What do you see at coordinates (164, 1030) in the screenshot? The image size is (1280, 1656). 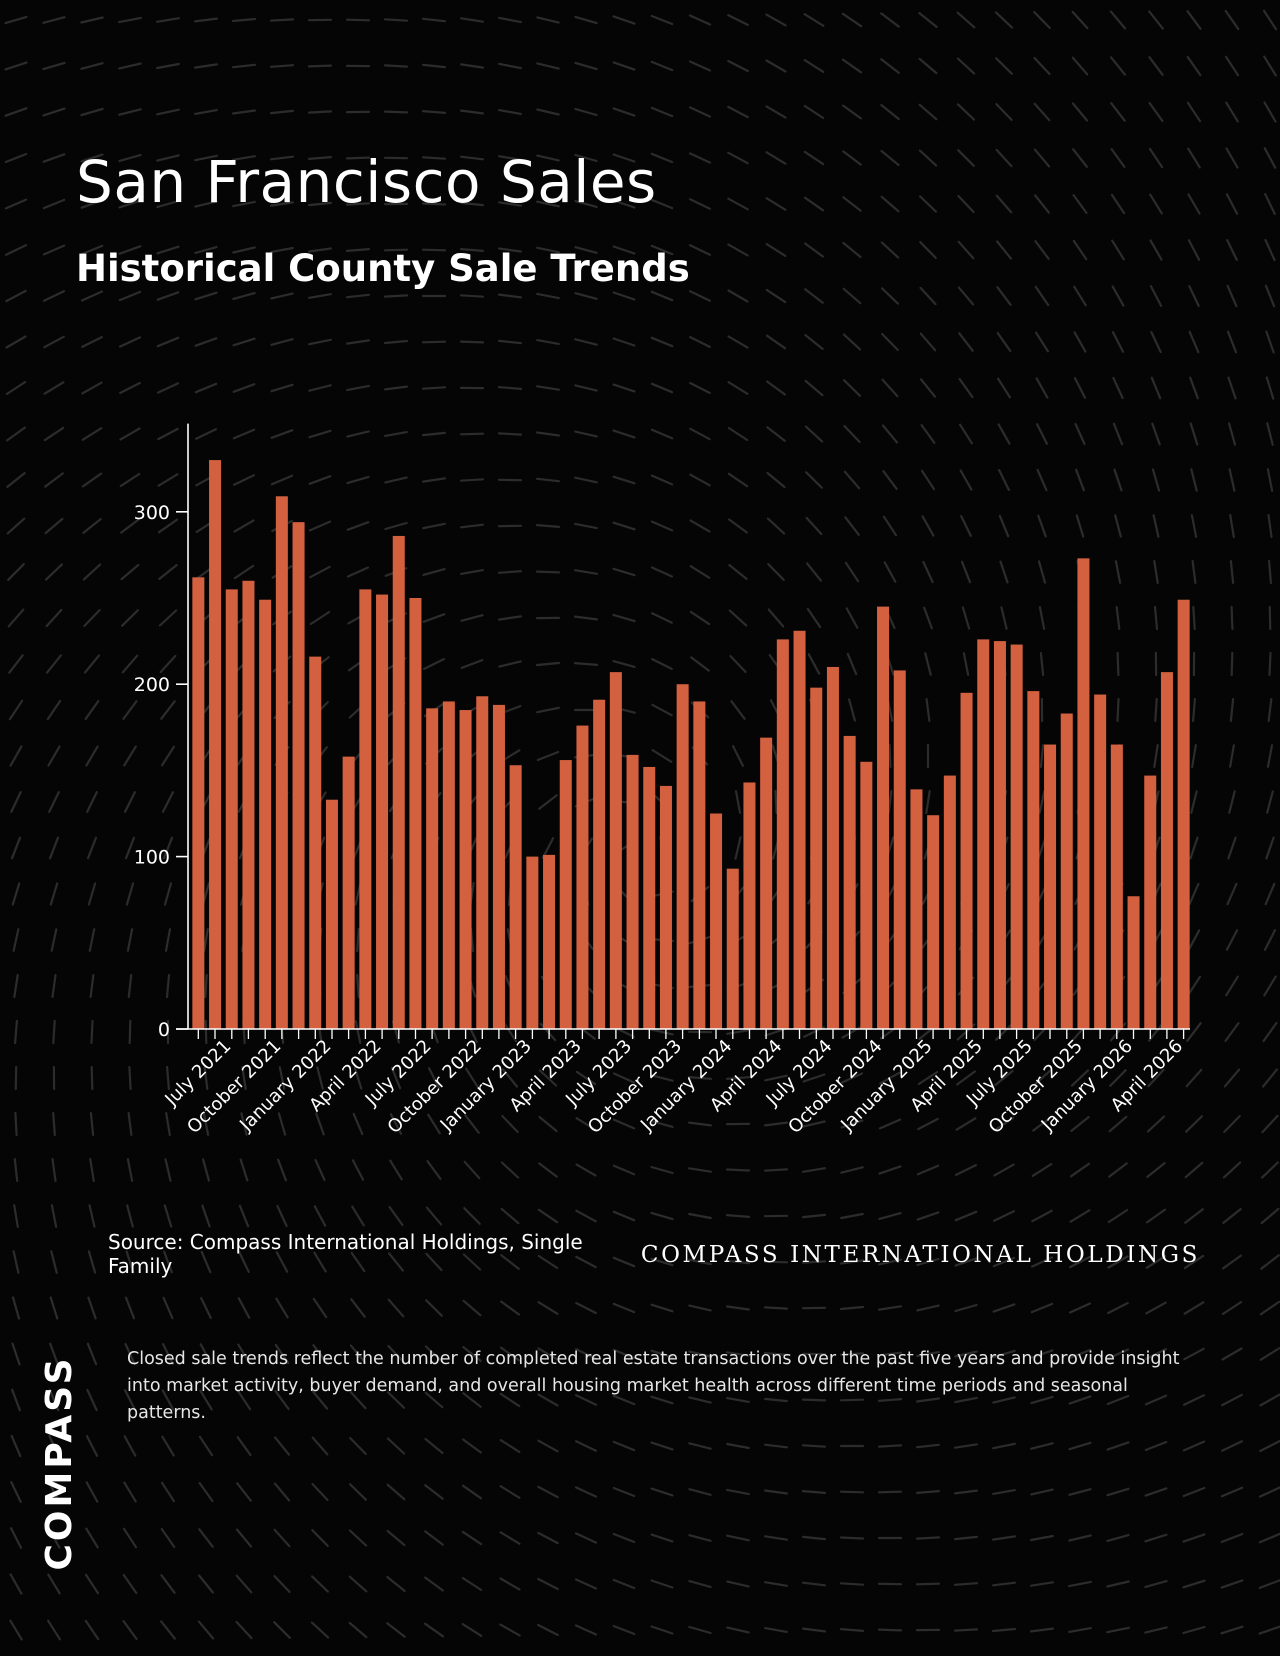 I see `y-tick-label: 0` at bounding box center [164, 1030].